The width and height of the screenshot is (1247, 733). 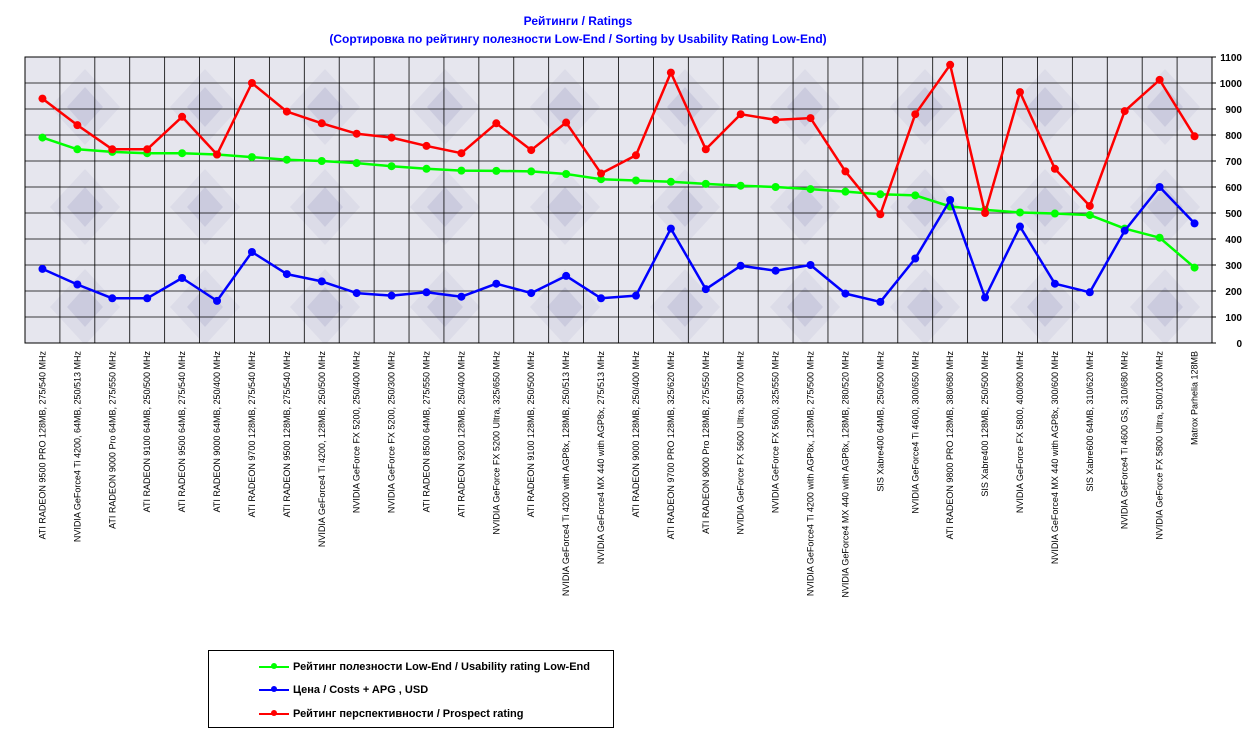 I want to click on x-tick-label: ATI RADEON 9800 PRO 128MB, 380/680 MHz, so click(x=950, y=445).